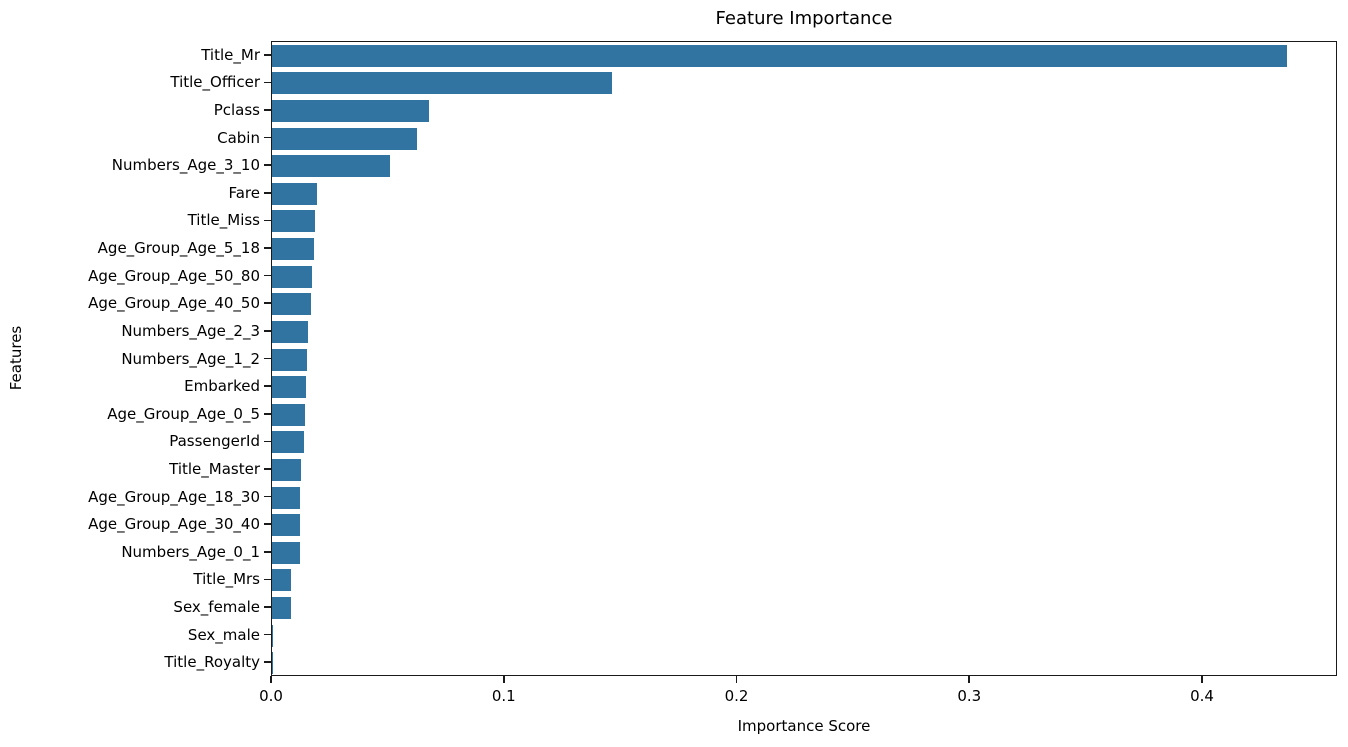  What do you see at coordinates (190, 551) in the screenshot?
I see `y-tick-label: Numbers_Age_0_1` at bounding box center [190, 551].